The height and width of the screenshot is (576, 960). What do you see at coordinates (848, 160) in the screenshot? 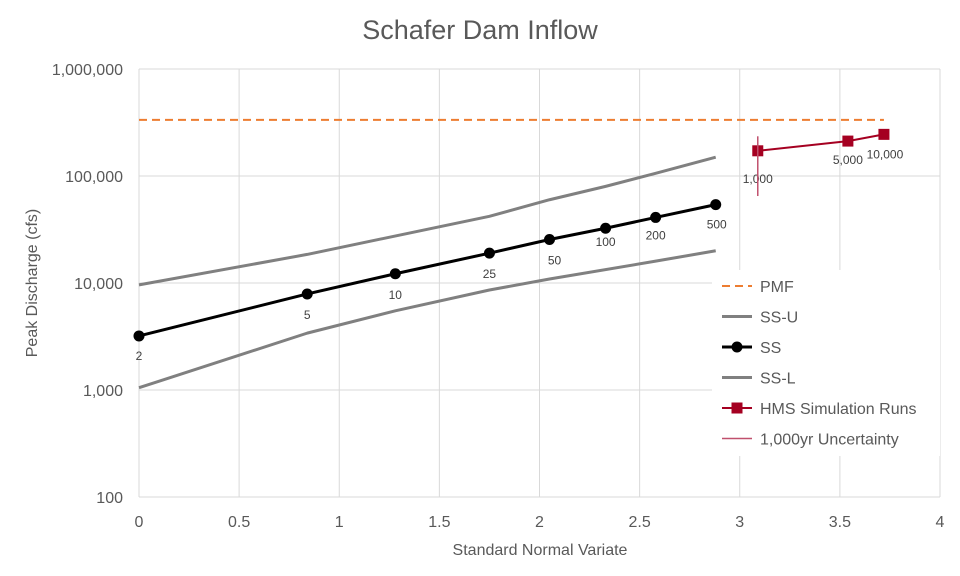
I see `hms-point-label: 5,000` at bounding box center [848, 160].